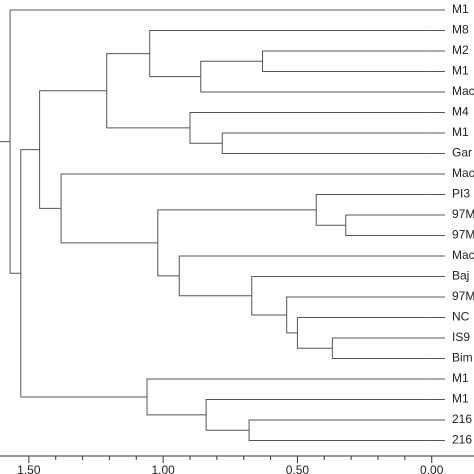  What do you see at coordinates (460, 50) in the screenshot?
I see `leaf-label: M2` at bounding box center [460, 50].